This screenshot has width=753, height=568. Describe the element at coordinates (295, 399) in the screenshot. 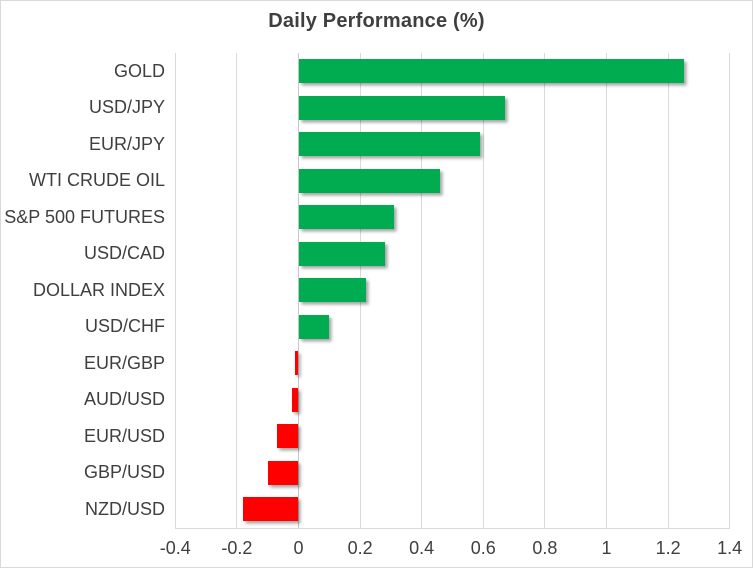

I see `bar-aud-usd` at that location.